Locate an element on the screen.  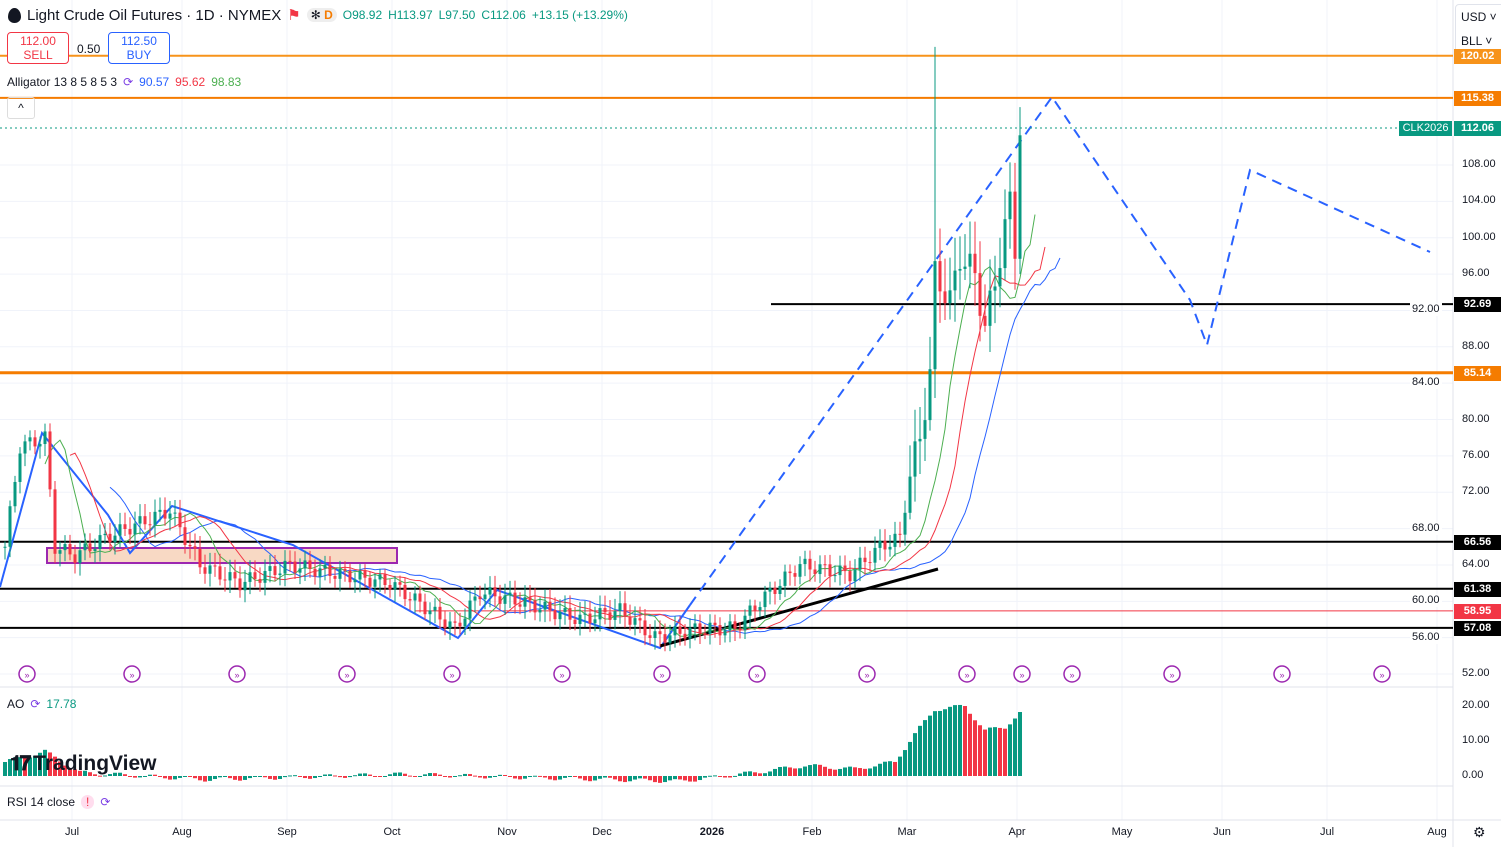
buy-button: 112.50 BUY is located at coordinates (139, 48).